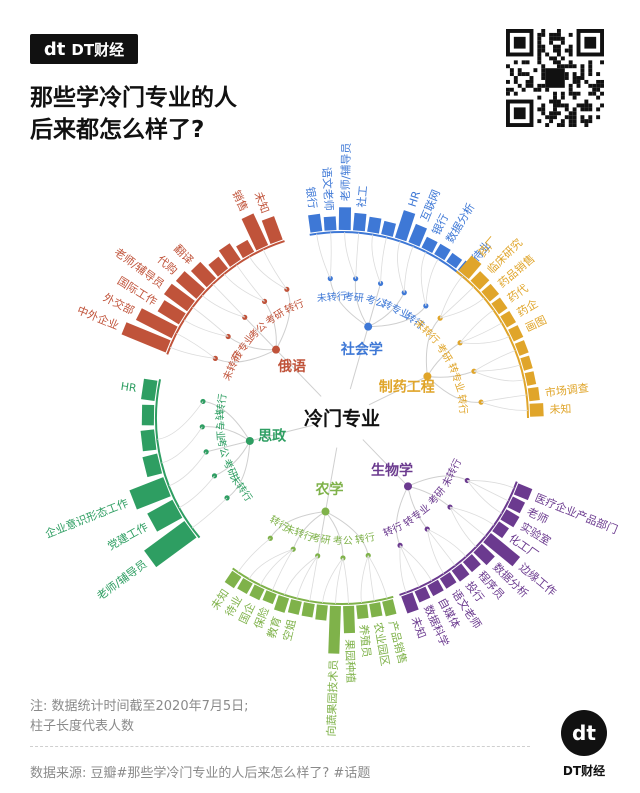 The image size is (640, 793). Describe the element at coordinates (328, 489) in the screenshot. I see `major-label: 农学` at that location.